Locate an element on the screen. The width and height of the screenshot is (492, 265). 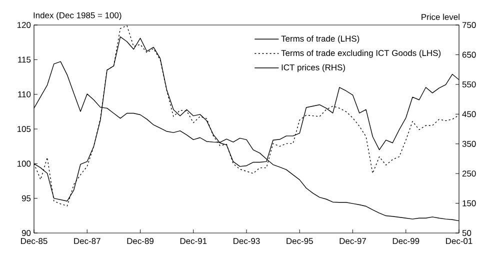
y-tick-label: 105 is located at coordinates (24, 129).